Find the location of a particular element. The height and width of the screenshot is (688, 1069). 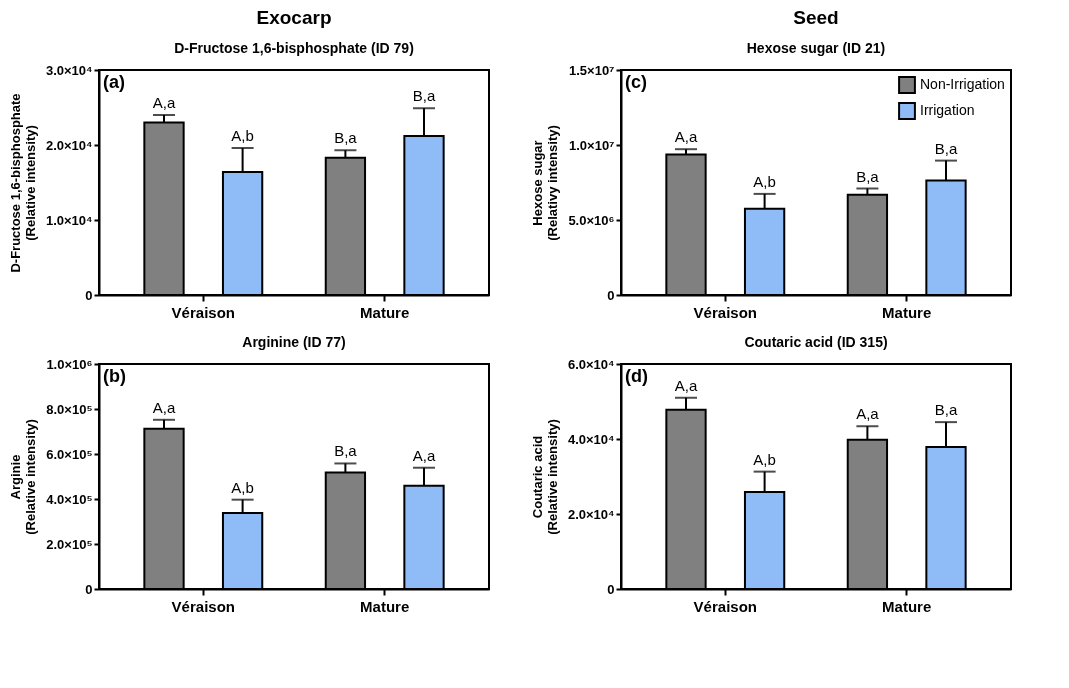

y-tick-label: 1.0×10⁴ is located at coordinates (69, 220).